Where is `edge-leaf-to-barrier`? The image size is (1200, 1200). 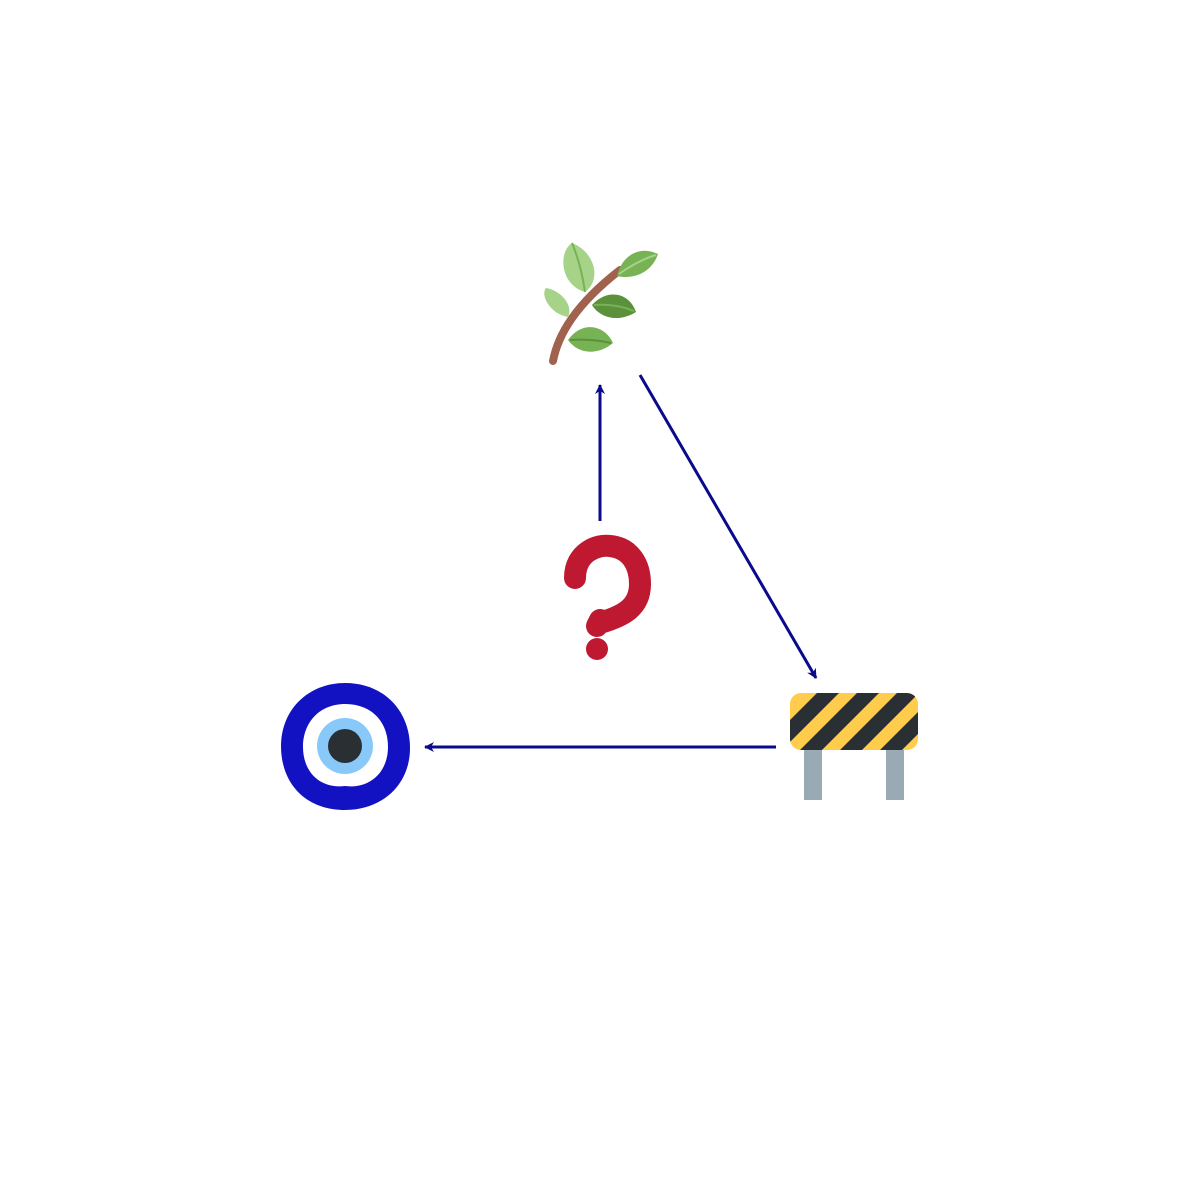
edge-leaf-to-barrier is located at coordinates (728, 526).